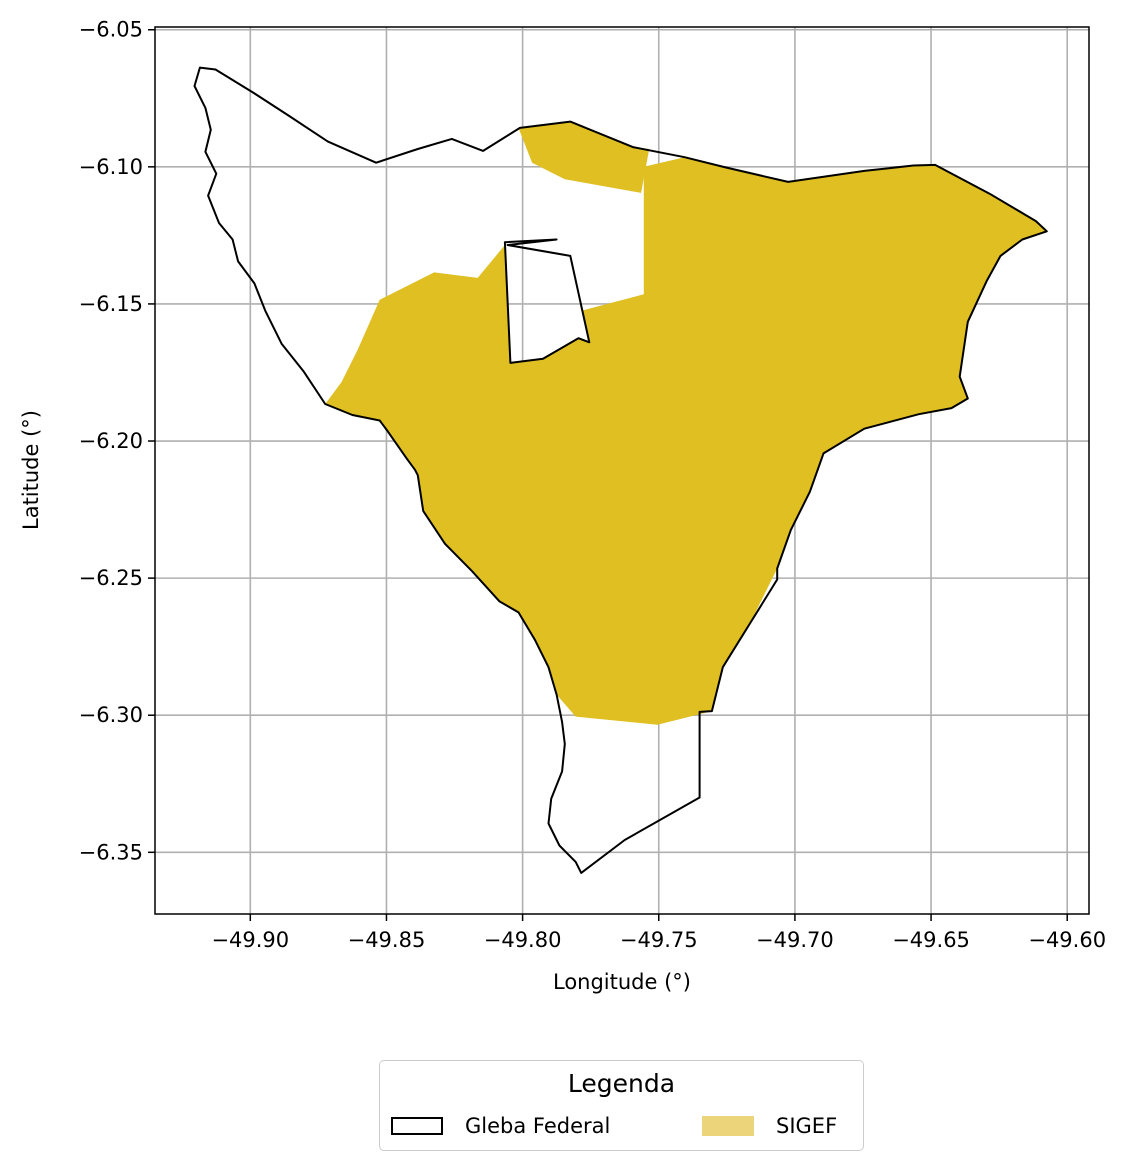 The image size is (1135, 1171). I want to click on y-tick-label: −6.30, so click(111, 715).